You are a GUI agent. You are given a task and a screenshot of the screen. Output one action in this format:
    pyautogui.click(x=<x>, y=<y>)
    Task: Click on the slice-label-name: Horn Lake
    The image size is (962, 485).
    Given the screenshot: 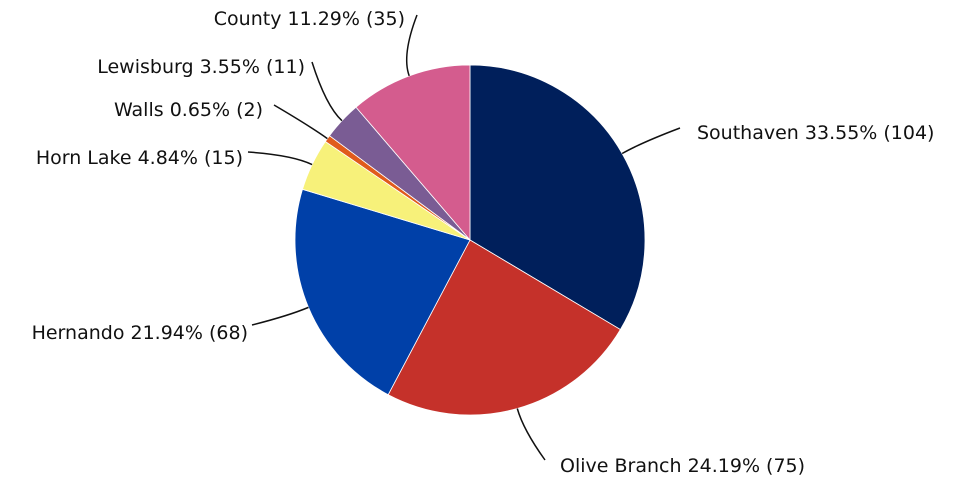 What is the action you would take?
    pyautogui.click(x=84, y=158)
    